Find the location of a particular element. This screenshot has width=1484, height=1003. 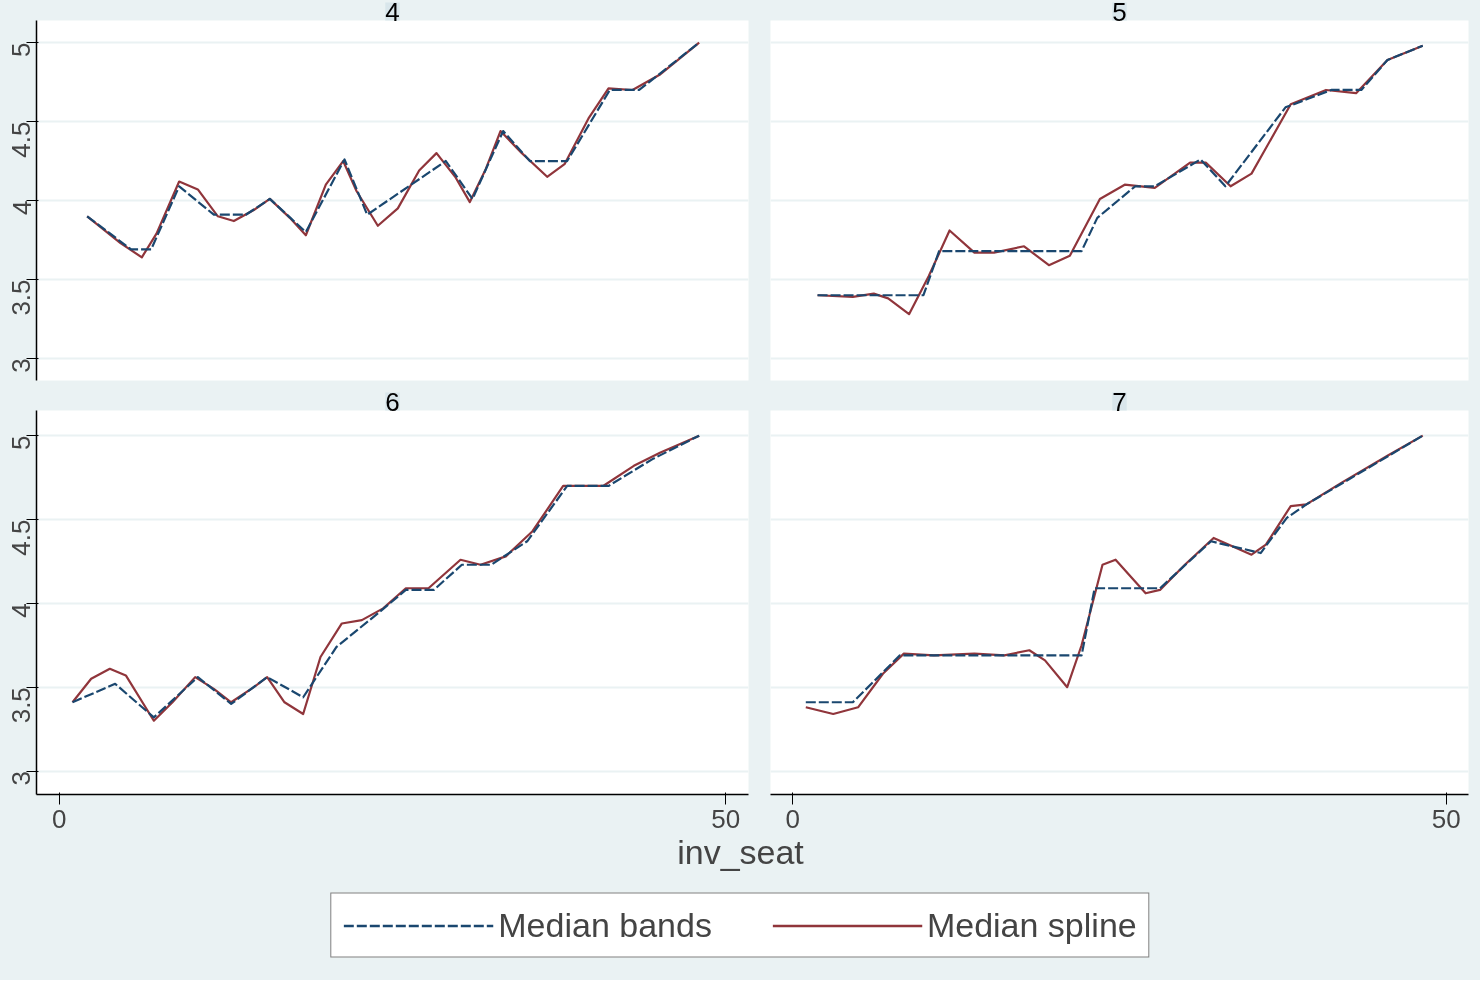

legend-label: Median bands is located at coordinates (605, 925).